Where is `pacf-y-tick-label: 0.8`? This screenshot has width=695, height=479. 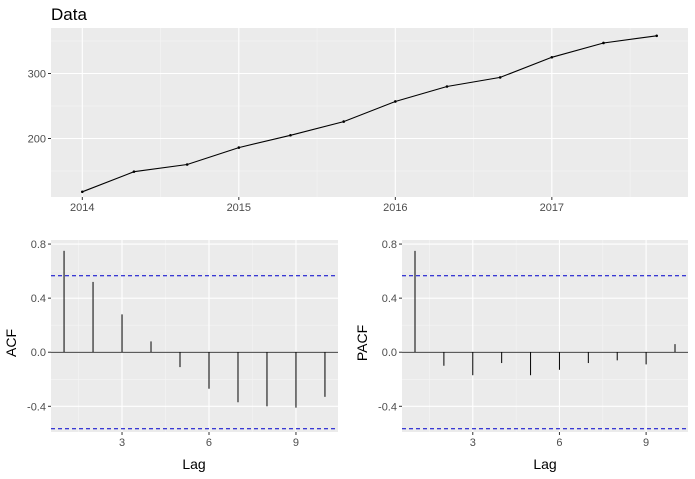
pacf-y-tick-label: 0.8 is located at coordinates (389, 245).